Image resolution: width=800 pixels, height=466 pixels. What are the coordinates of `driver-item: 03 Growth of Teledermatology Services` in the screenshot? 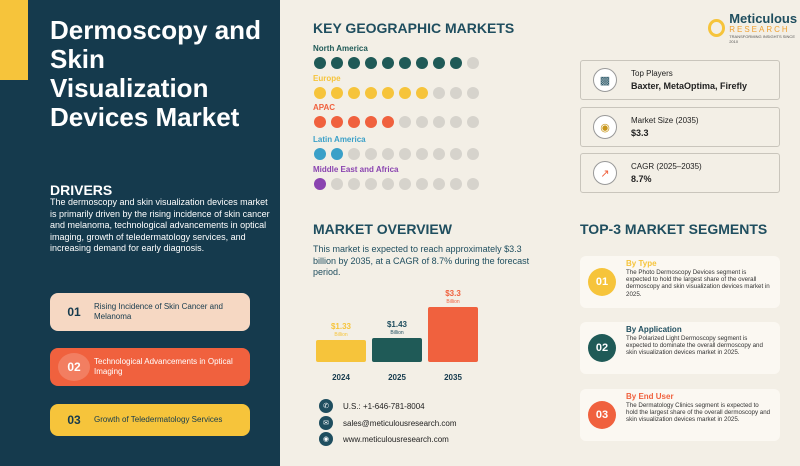 It's located at (150, 420).